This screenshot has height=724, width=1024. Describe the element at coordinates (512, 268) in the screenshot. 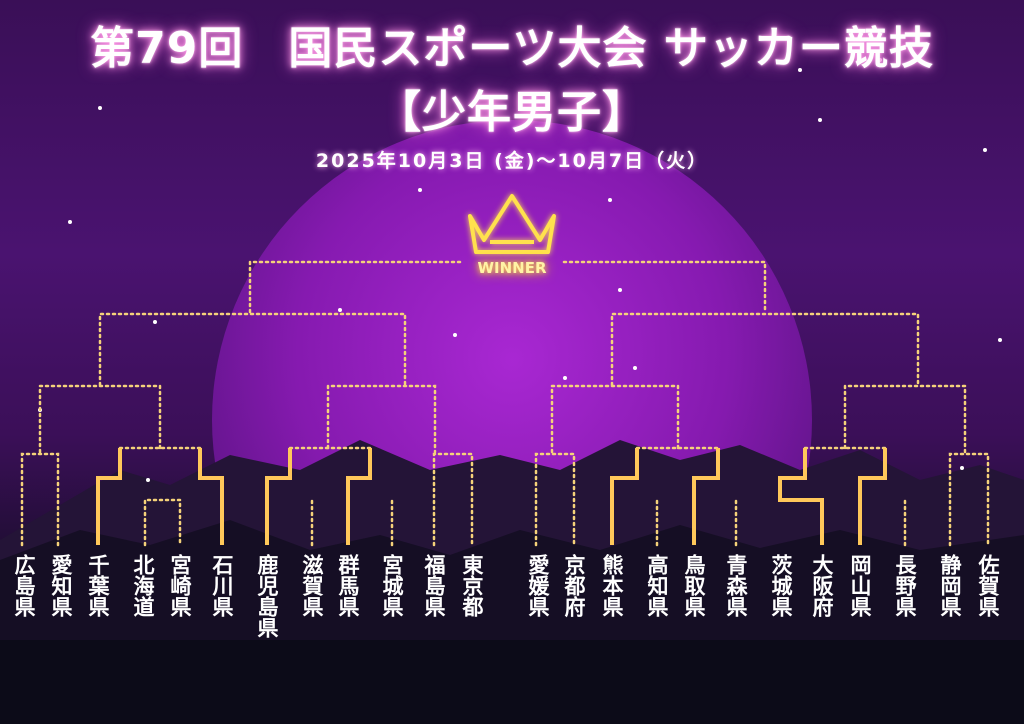

I see `winner-label: WINNER` at that location.